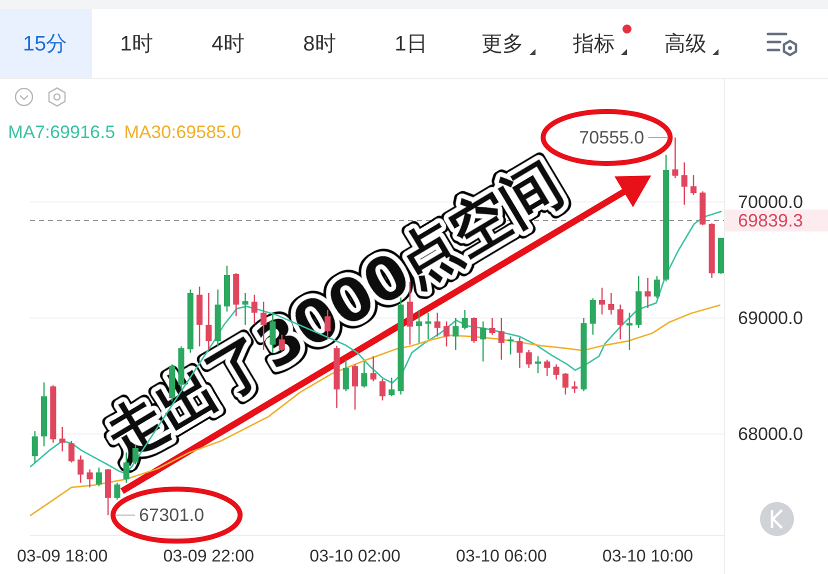  Describe the element at coordinates (208, 556) in the screenshot. I see `x-tick-label: 03-09 22:00` at that location.